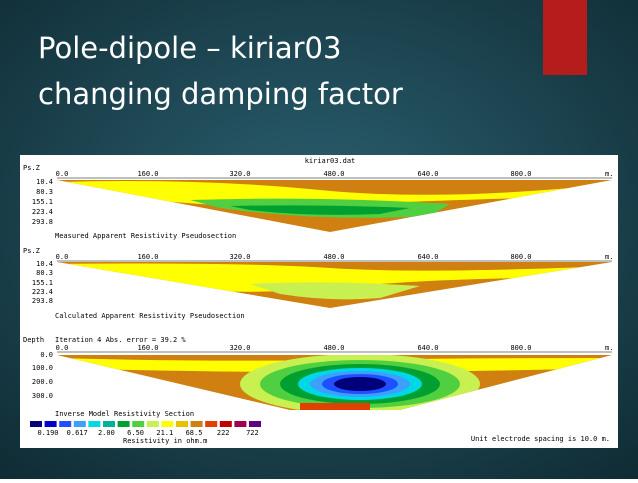  What do you see at coordinates (194, 433) in the screenshot?
I see `legend-label: 68.5` at bounding box center [194, 433].